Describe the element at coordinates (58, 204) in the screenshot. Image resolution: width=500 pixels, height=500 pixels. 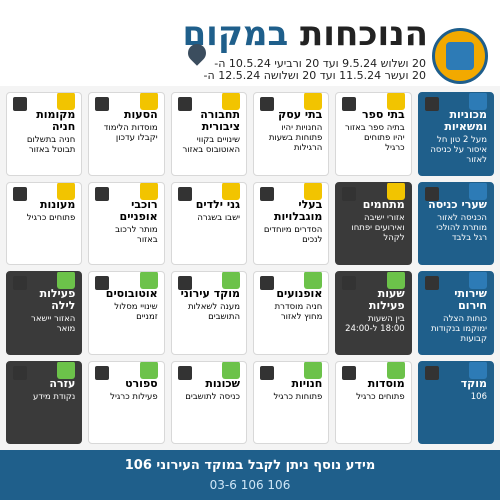
I see `card-title: מעונות` at that location.